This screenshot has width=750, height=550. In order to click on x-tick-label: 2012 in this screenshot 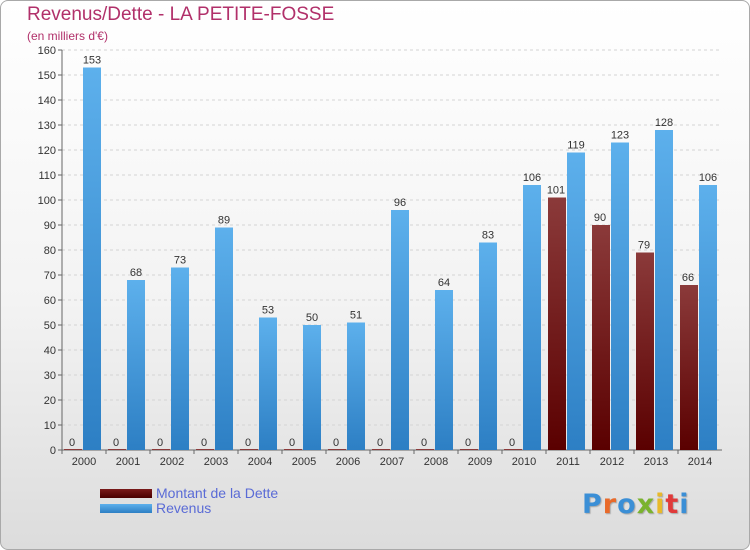, I will do `click(612, 462)`.